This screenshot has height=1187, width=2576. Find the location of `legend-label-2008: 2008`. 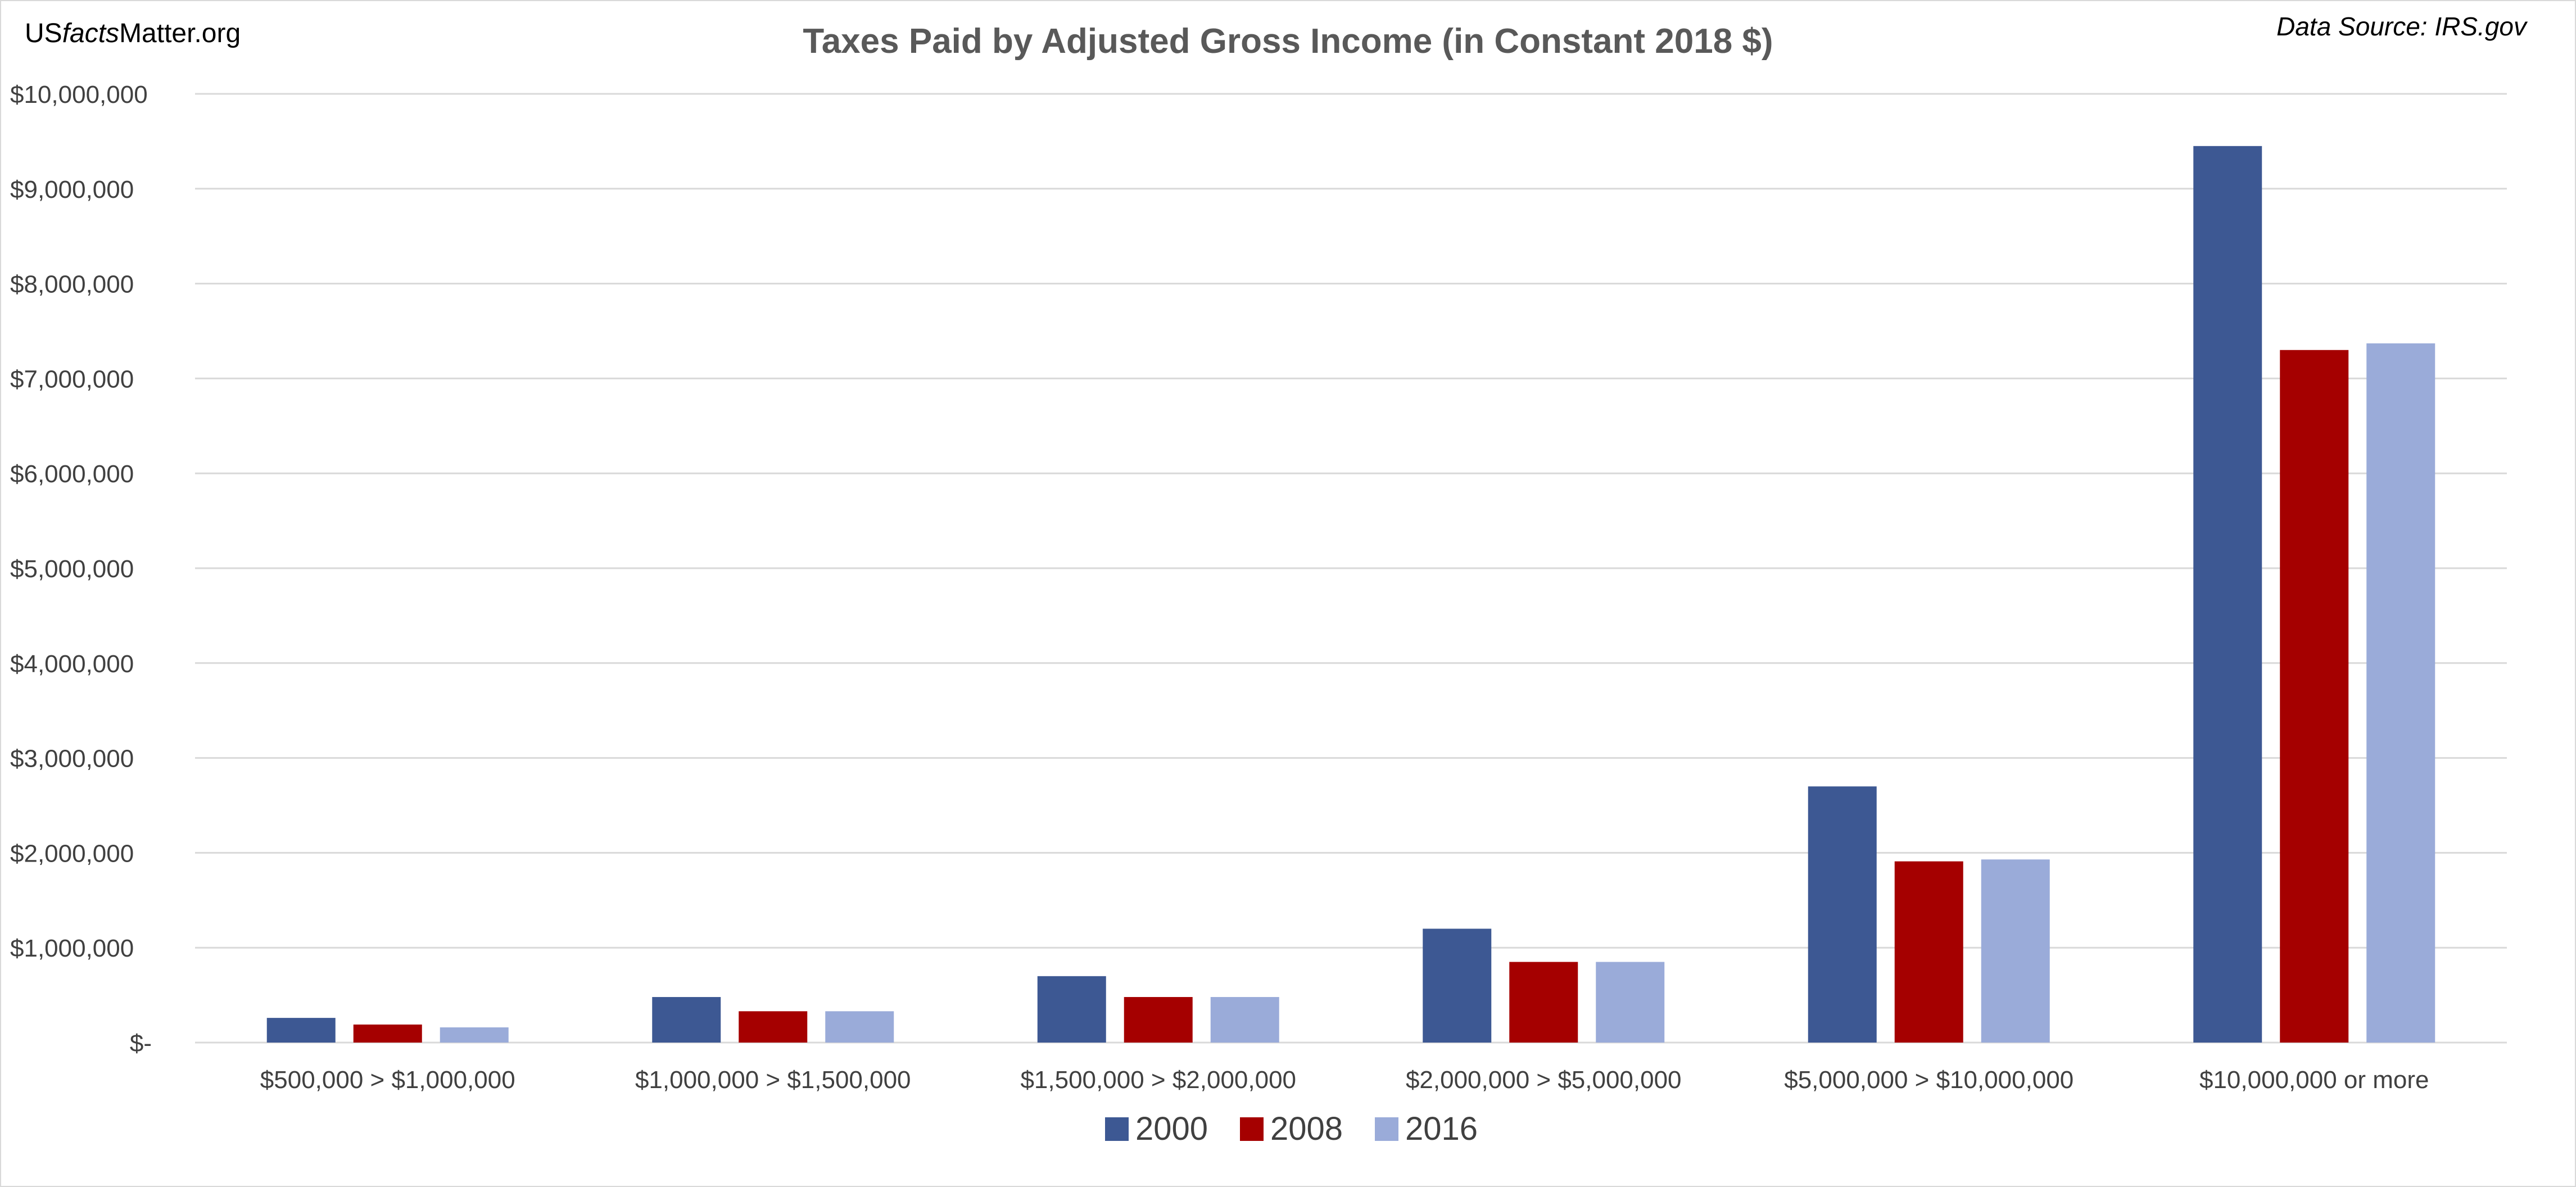

legend-label-2008: 2008 is located at coordinates (1306, 1129).